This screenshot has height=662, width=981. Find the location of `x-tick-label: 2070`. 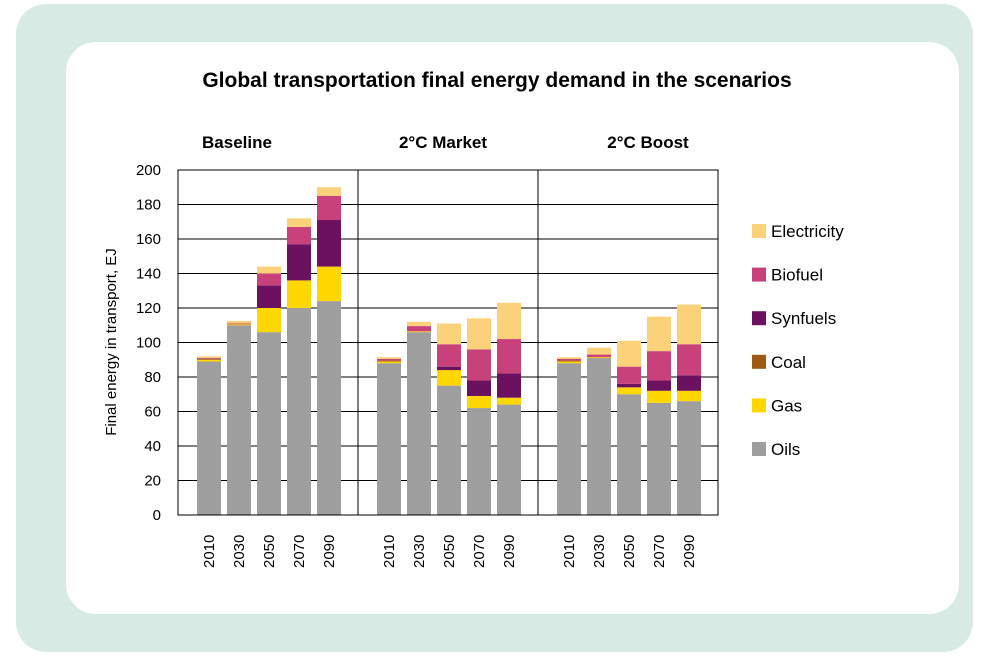

x-tick-label: 2070 is located at coordinates (479, 551).